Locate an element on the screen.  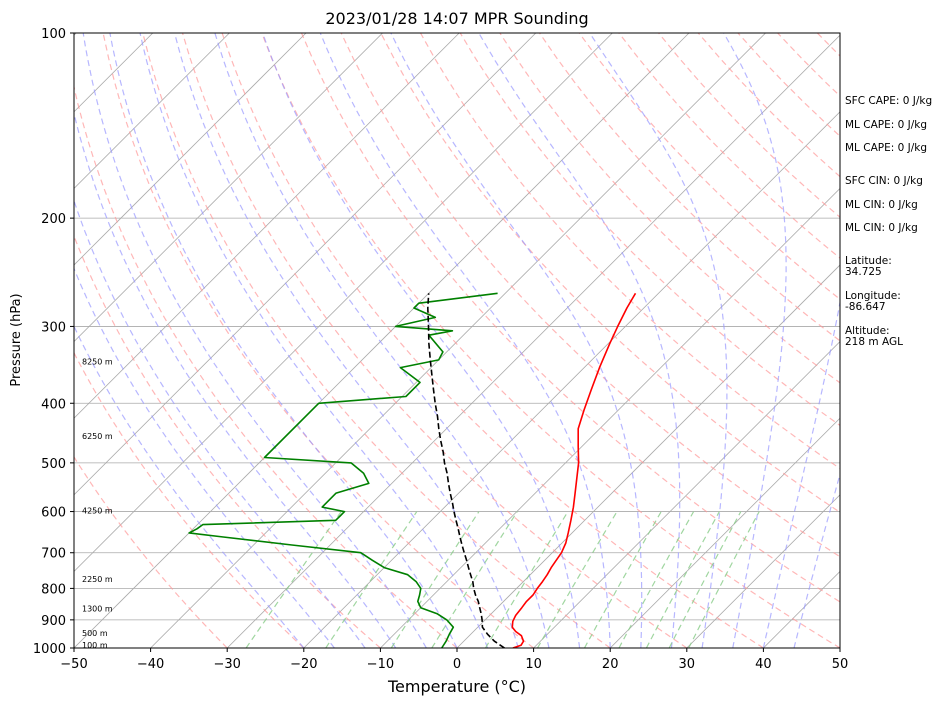
height-label: 8250 m is located at coordinates (97, 361).